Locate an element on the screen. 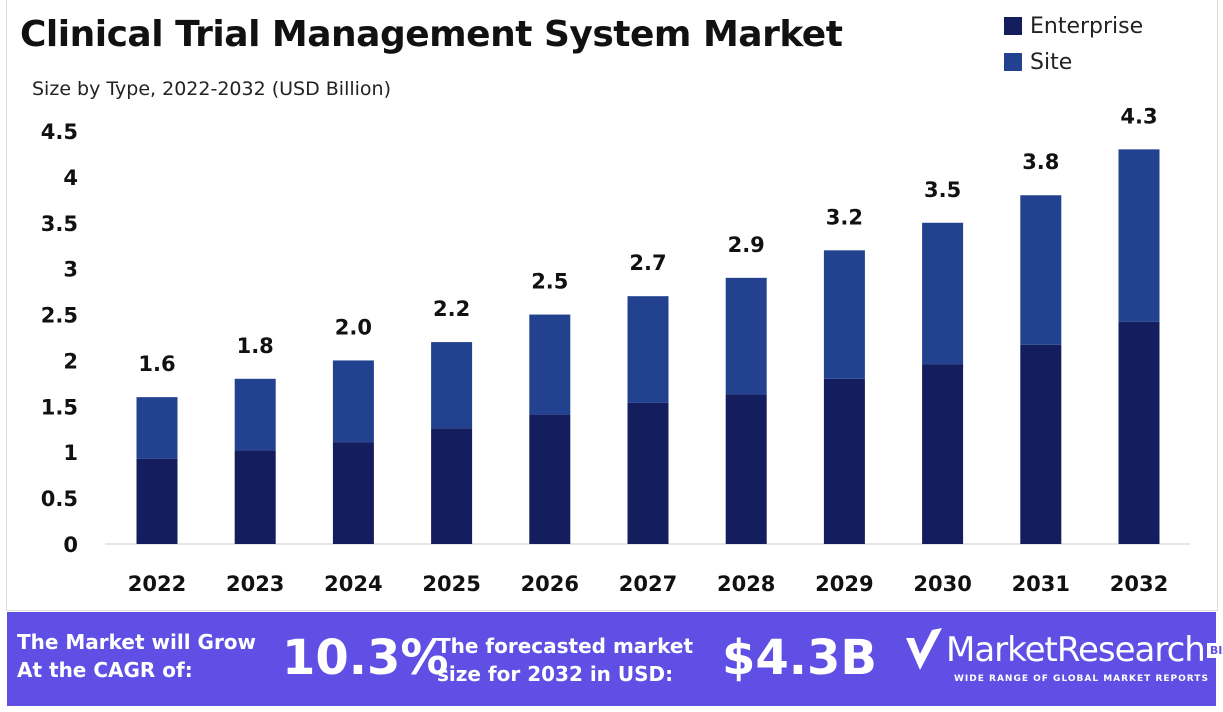  forecast-value: $4.3B is located at coordinates (800, 658).